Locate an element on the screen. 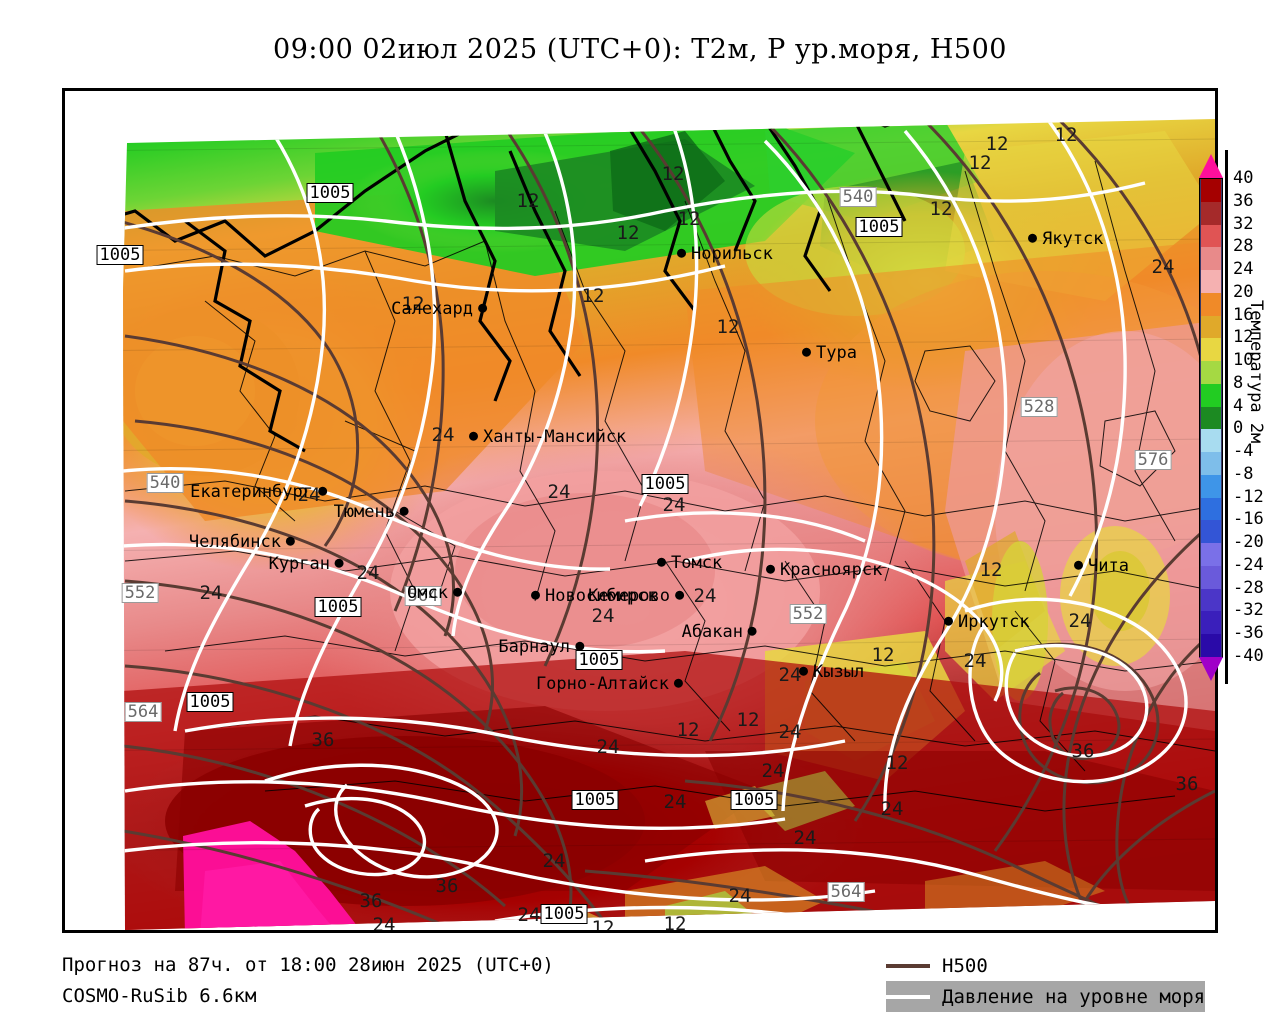 The width and height of the screenshot is (1280, 1024). legend-row: H500 is located at coordinates (1045, 965).